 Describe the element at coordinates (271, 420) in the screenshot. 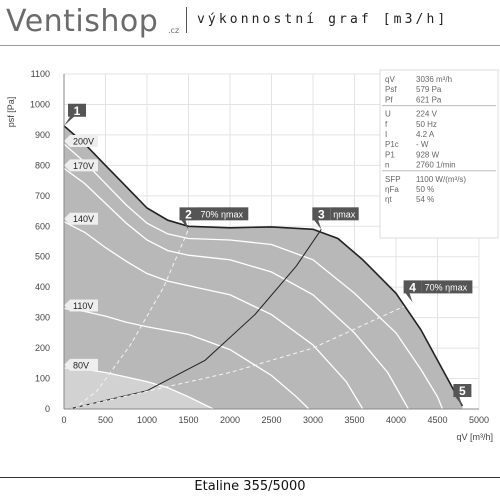

I see `x-tick-label: 2500` at that location.